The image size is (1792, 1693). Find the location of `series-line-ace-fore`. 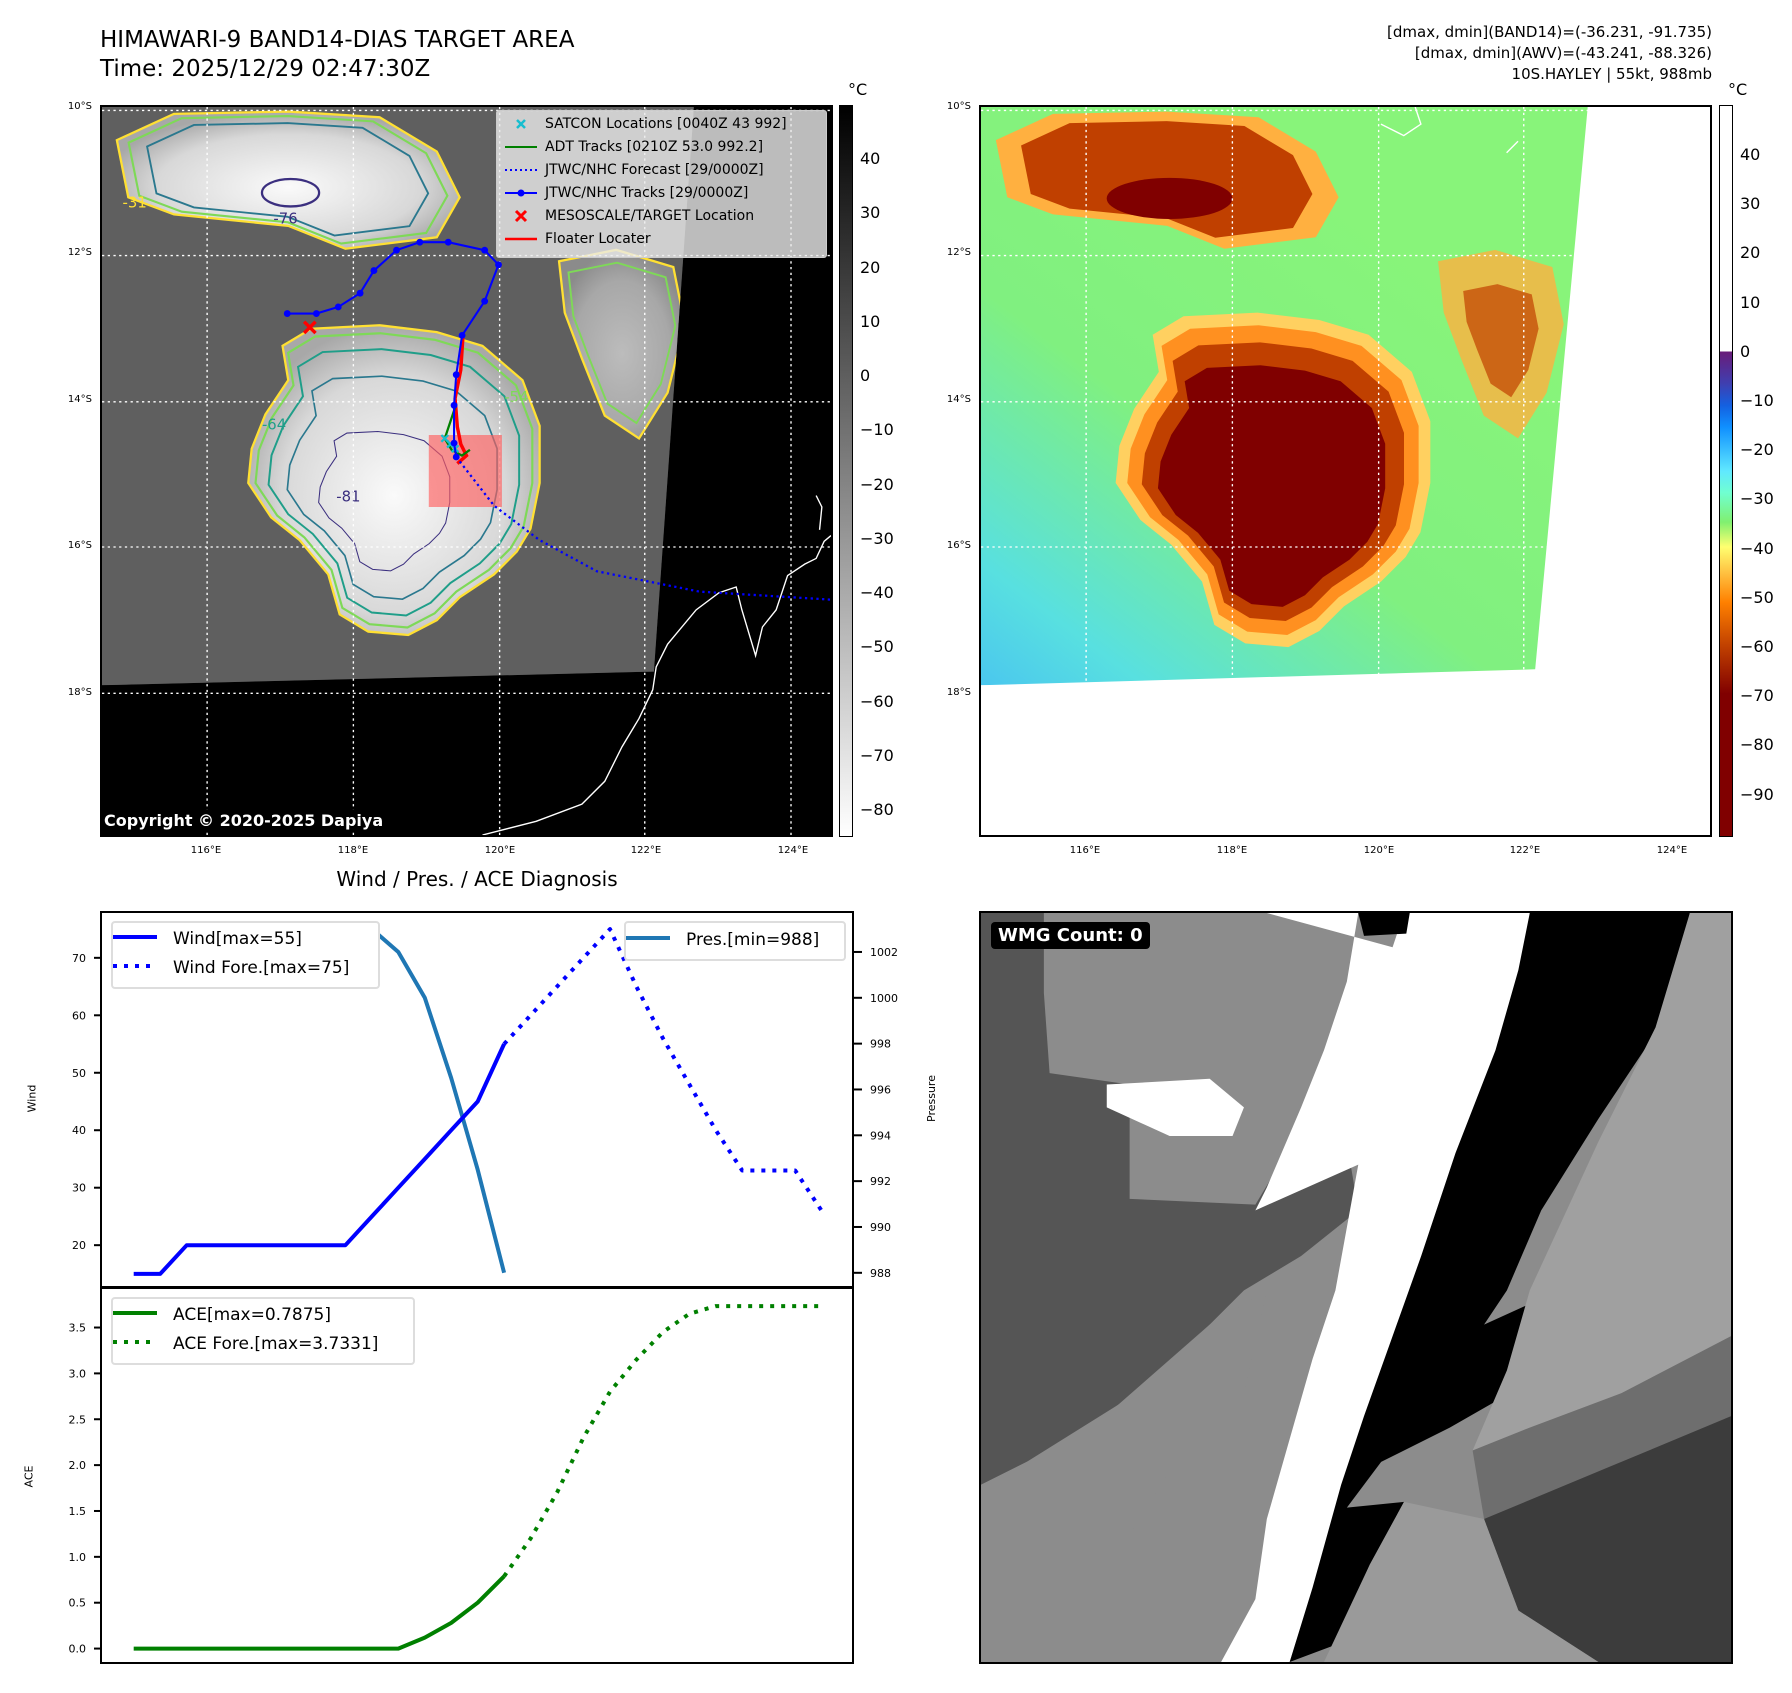

series-line-ace-fore is located at coordinates (662, 1441).